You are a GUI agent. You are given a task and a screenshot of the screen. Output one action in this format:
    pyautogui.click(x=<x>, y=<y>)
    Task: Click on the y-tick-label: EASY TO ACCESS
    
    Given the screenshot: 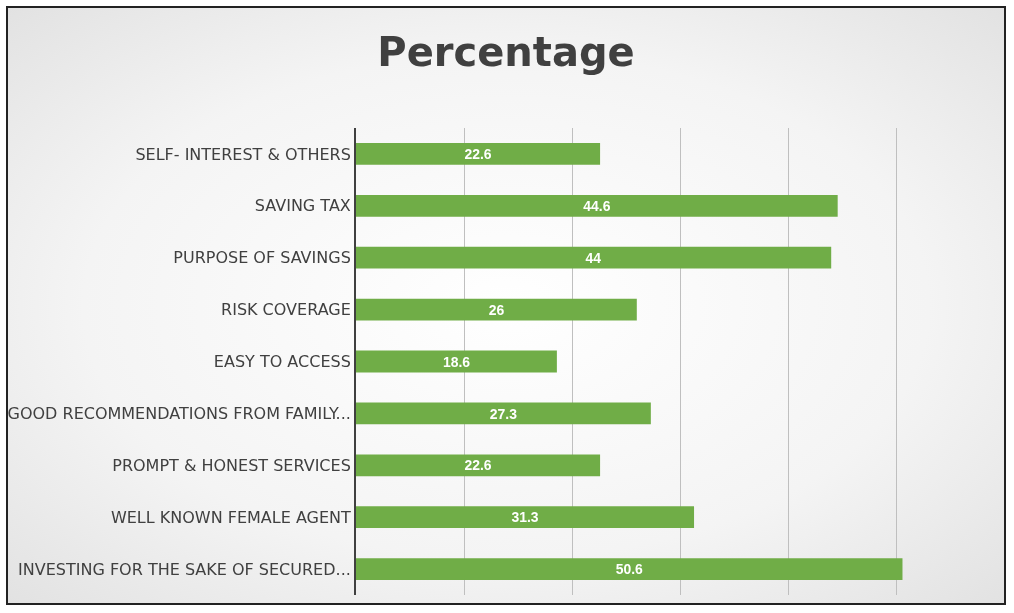 What is the action you would take?
    pyautogui.click(x=282, y=362)
    